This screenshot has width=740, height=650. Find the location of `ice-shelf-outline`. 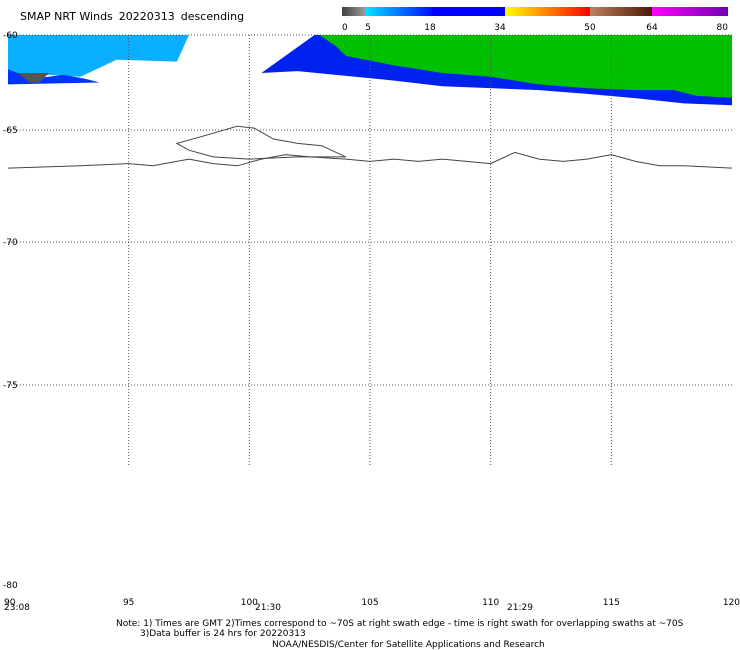

ice-shelf-outline is located at coordinates (261, 142).